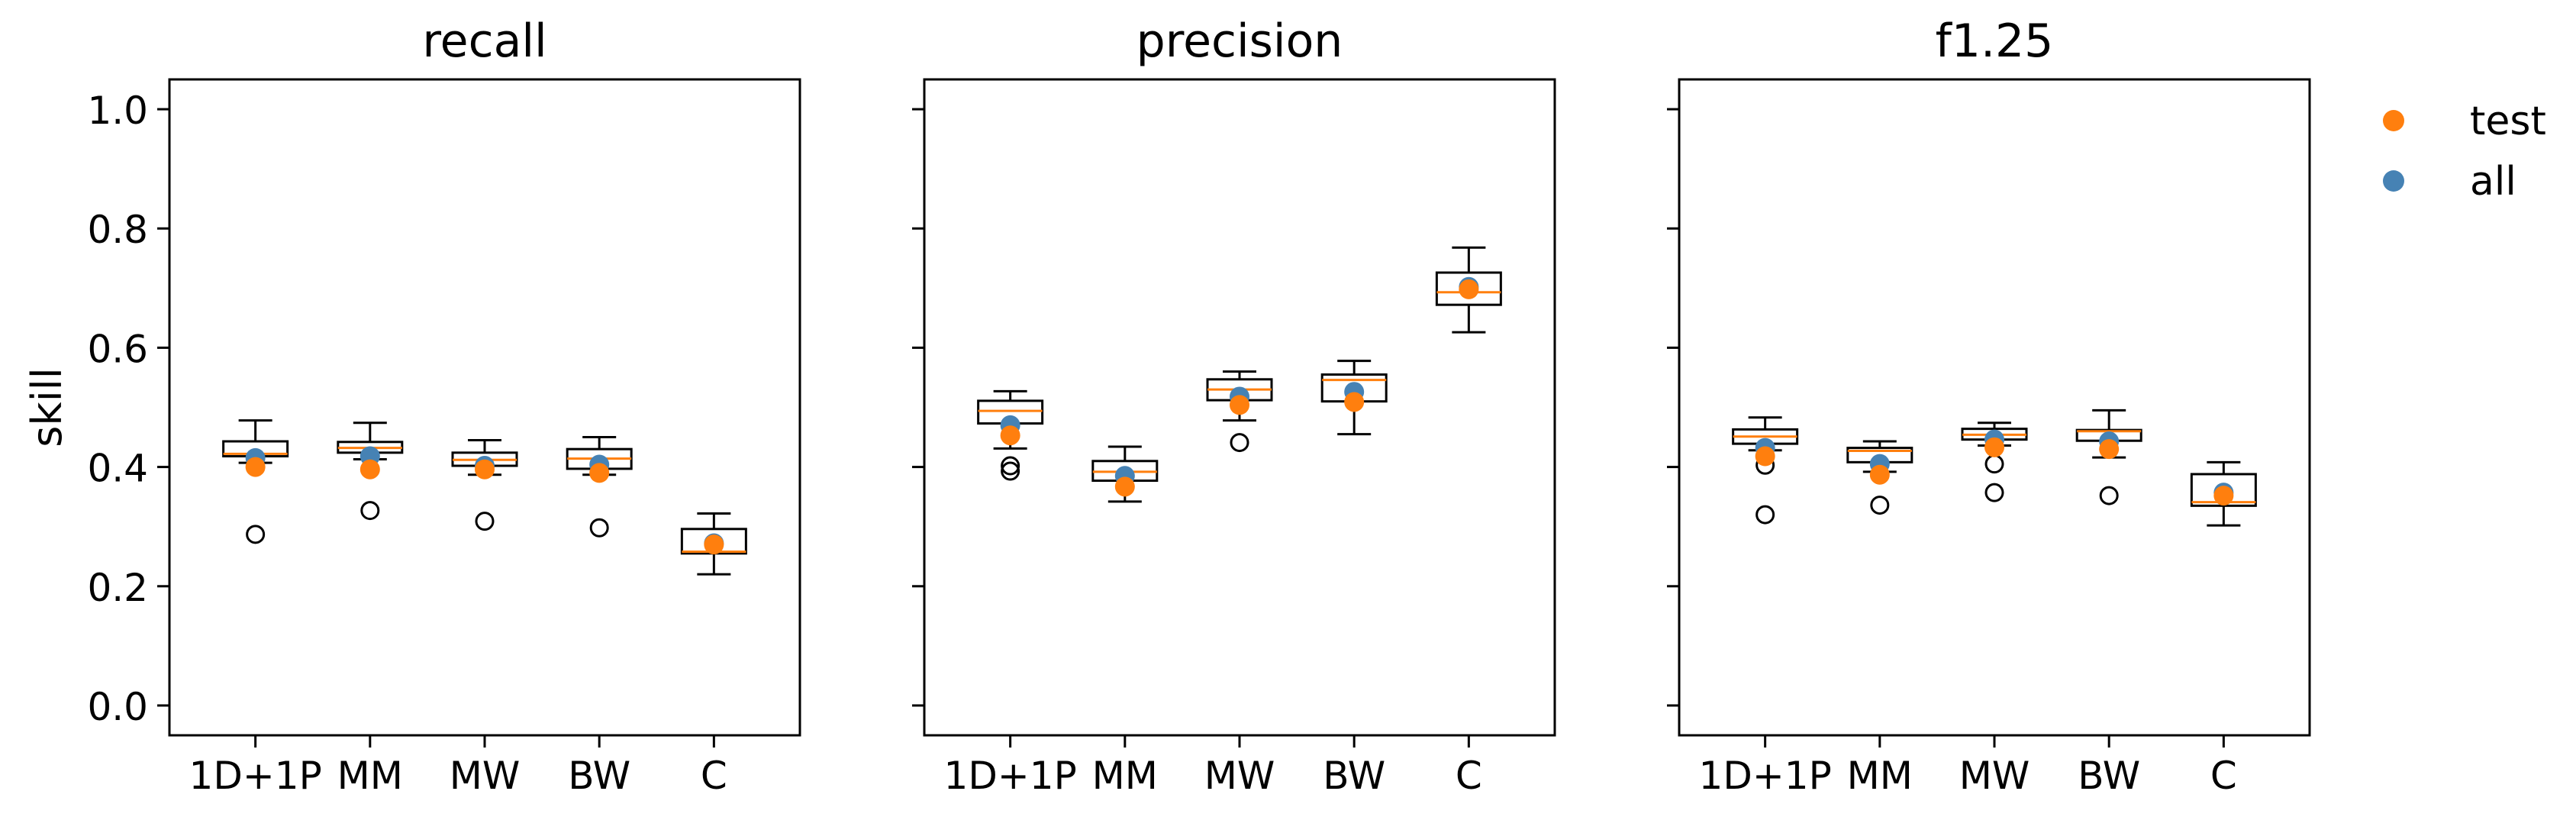 This screenshot has height=817, width=2576. Describe the element at coordinates (117, 111) in the screenshot. I see `y-tick-label: 1.0` at that location.